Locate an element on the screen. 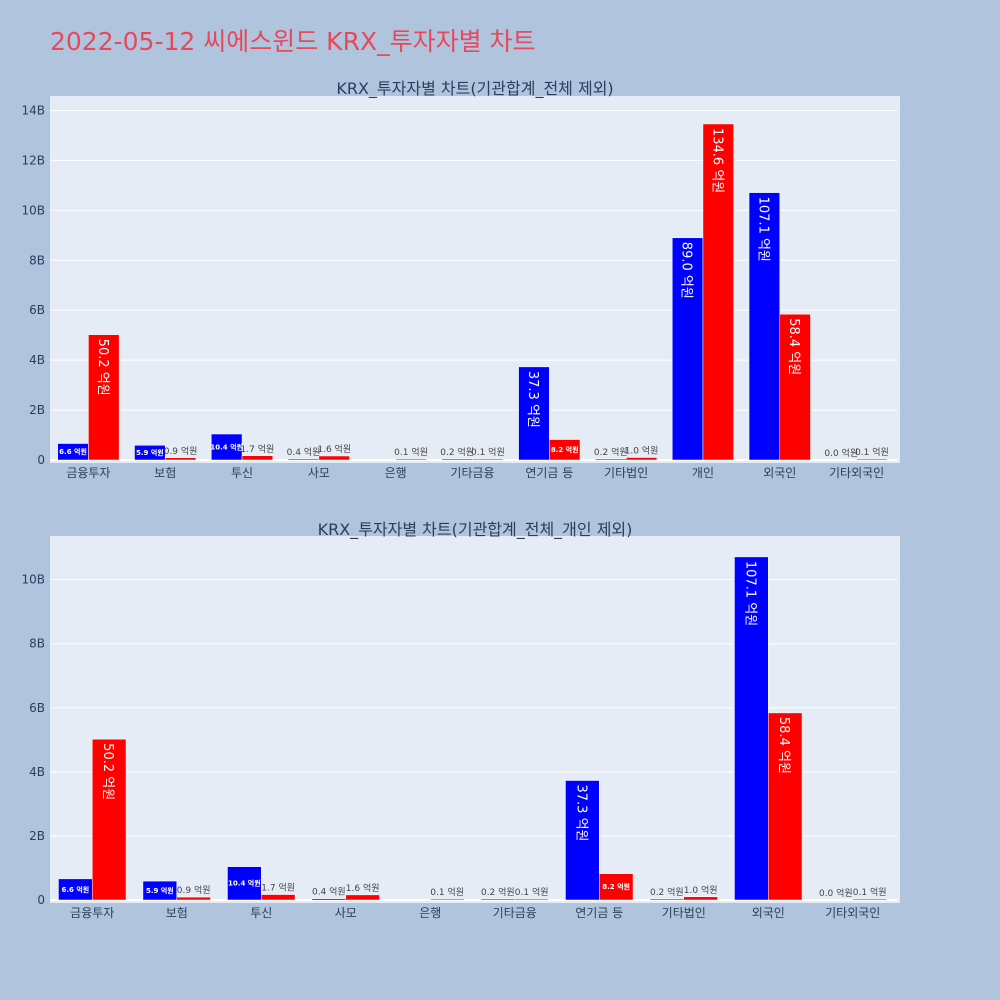 The image size is (1000, 1000). chart-2-xtick-label: 금융투자 is located at coordinates (92, 913).